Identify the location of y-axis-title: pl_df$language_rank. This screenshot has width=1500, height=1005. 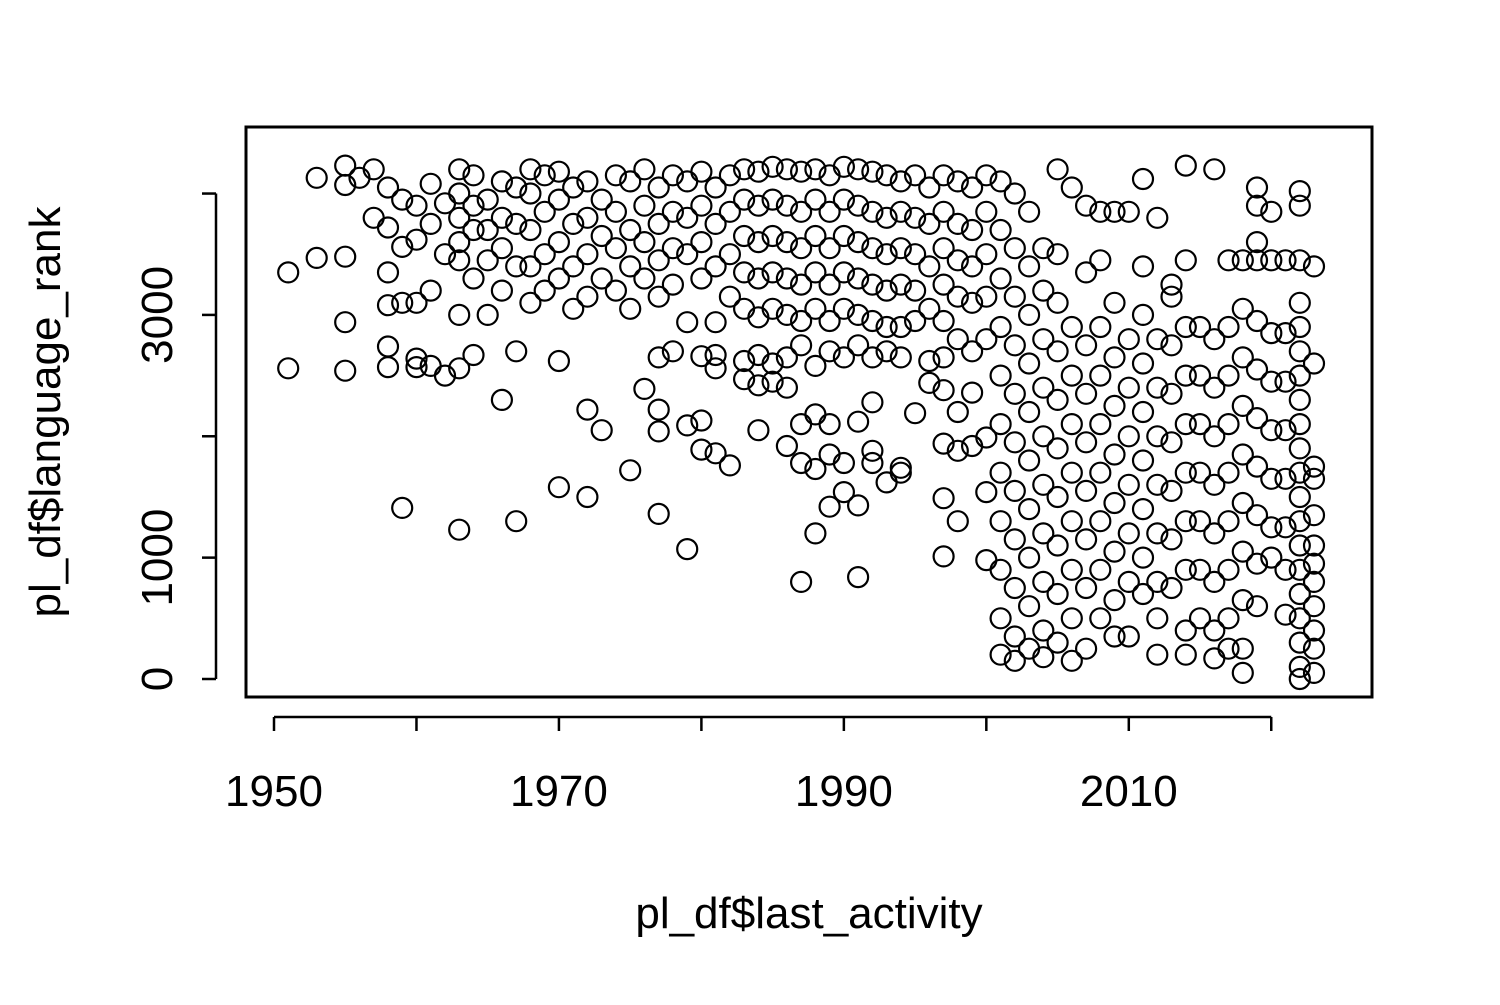
(45, 411).